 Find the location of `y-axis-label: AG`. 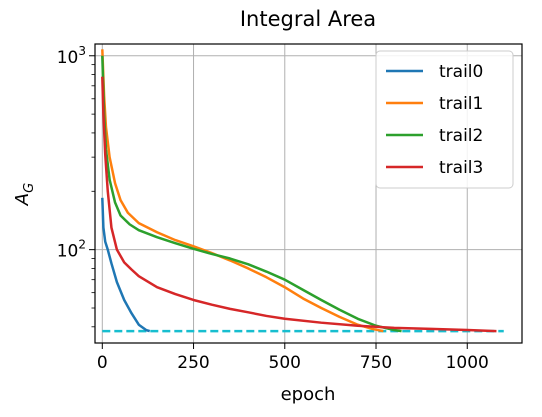

y-axis-label: AG is located at coordinates (24, 194).